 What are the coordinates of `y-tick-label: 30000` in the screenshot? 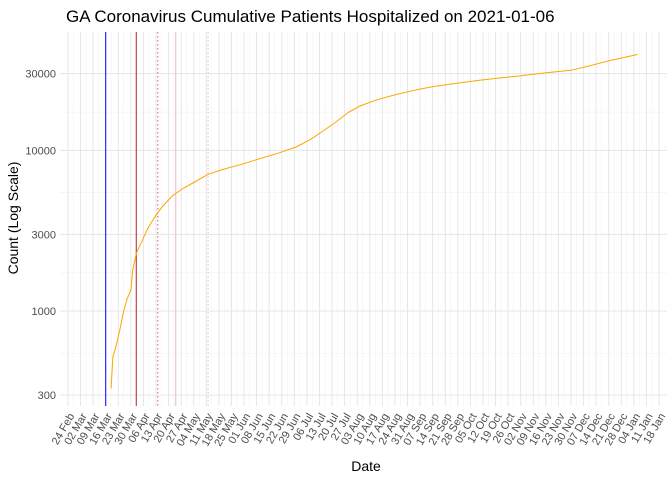 It's located at (40, 75).